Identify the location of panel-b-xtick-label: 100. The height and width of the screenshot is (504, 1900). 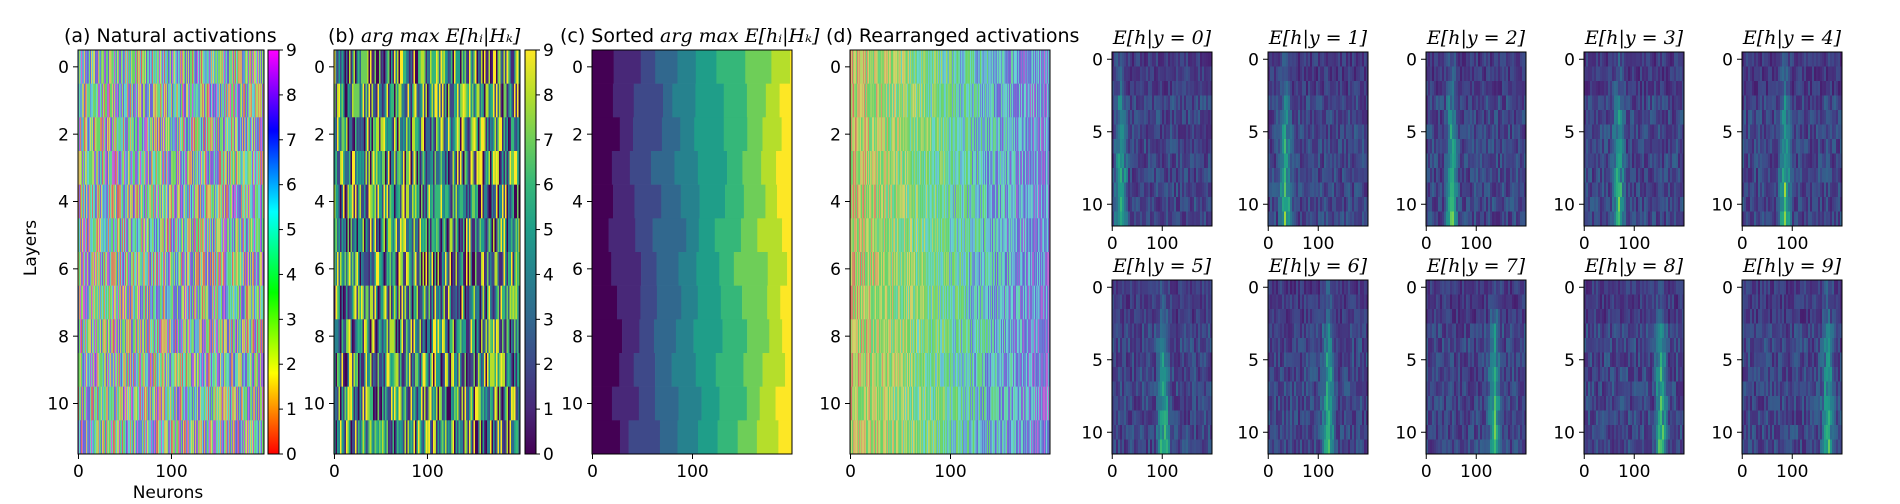
(427, 472).